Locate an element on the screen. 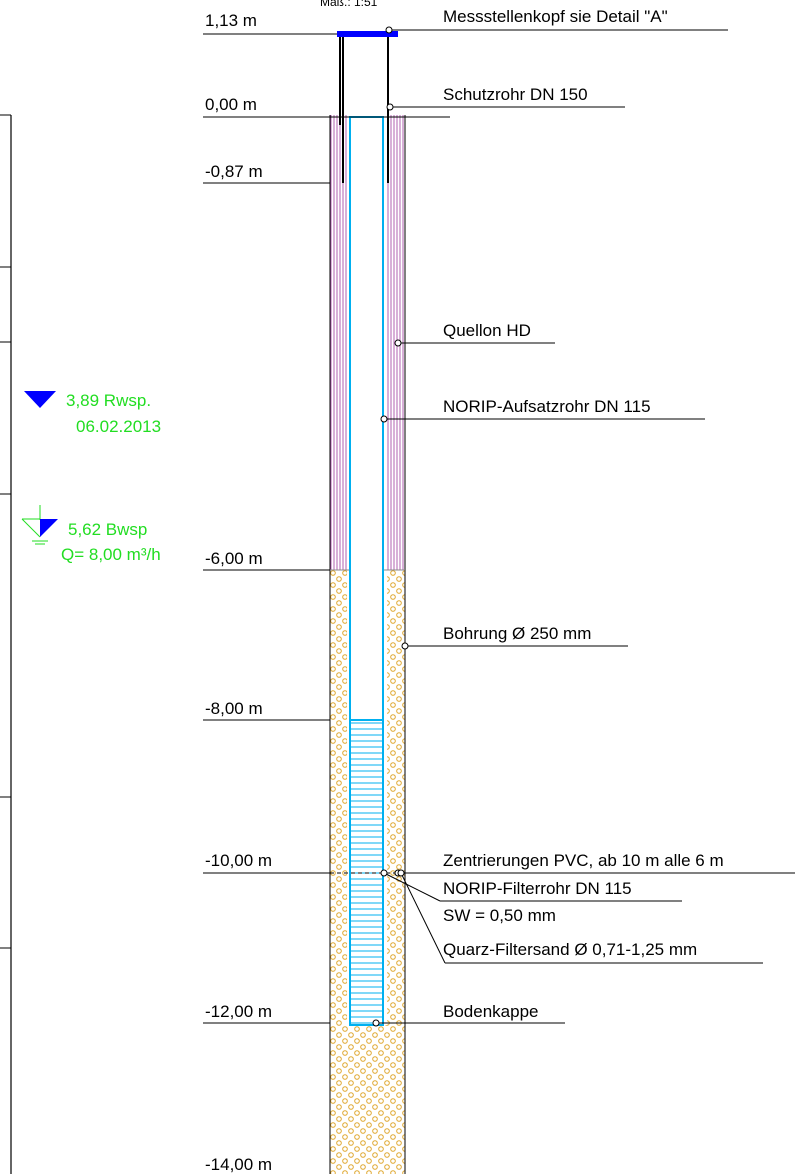 The image size is (795, 1174). callout-riser: NORIP-Aufsatzrohr DN 115 is located at coordinates (542, 410).